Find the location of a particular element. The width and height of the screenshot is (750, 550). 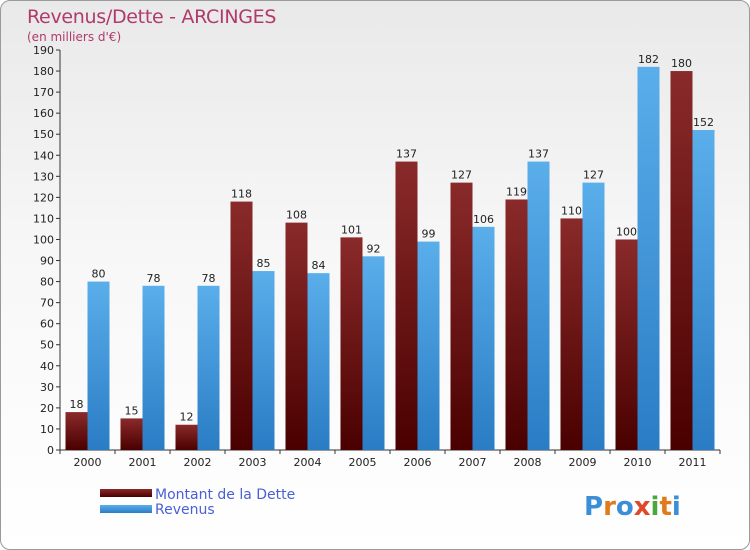

x-tick-label: 2010 is located at coordinates (638, 462).